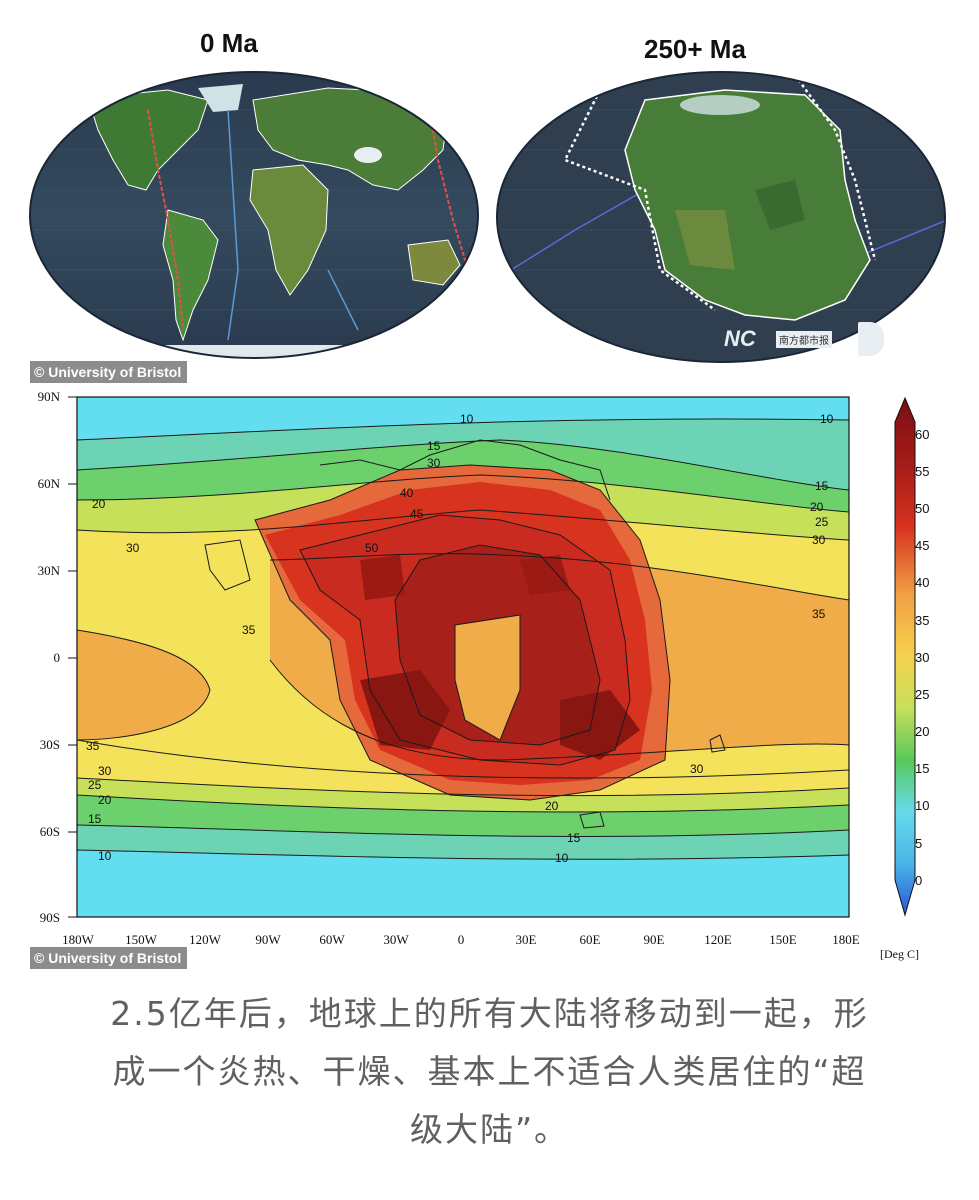 The height and width of the screenshot is (1200, 979). Describe the element at coordinates (487, 677) in the screenshot. I see `continent-inland-sea` at that location.